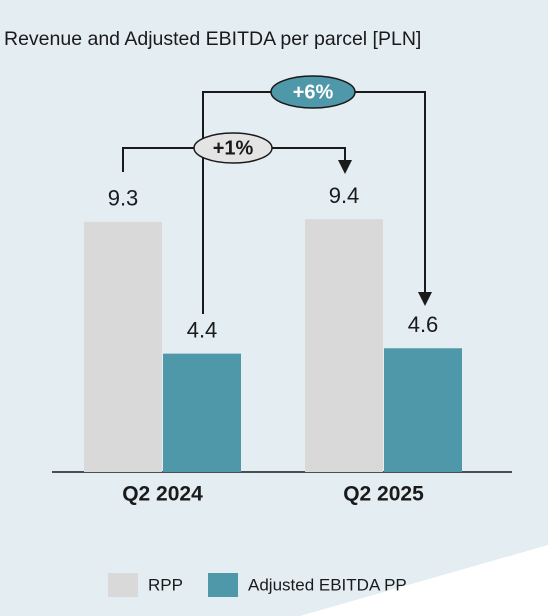 Image resolution: width=548 pixels, height=616 pixels. I want to click on background-corner, so click(424, 580).